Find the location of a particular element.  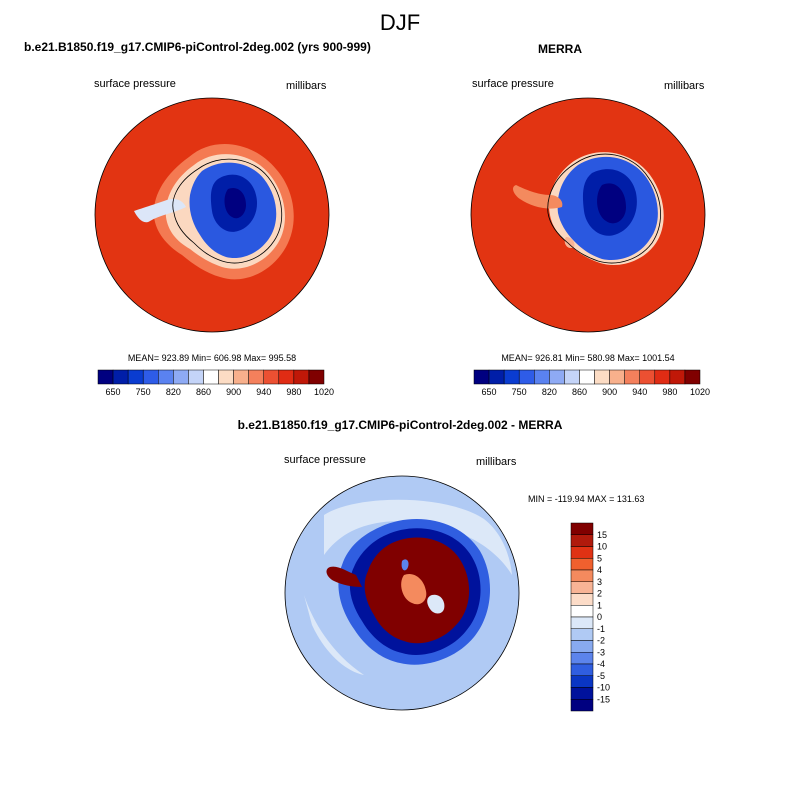

panel-2-variable-label: surface pressure is located at coordinates (513, 84).